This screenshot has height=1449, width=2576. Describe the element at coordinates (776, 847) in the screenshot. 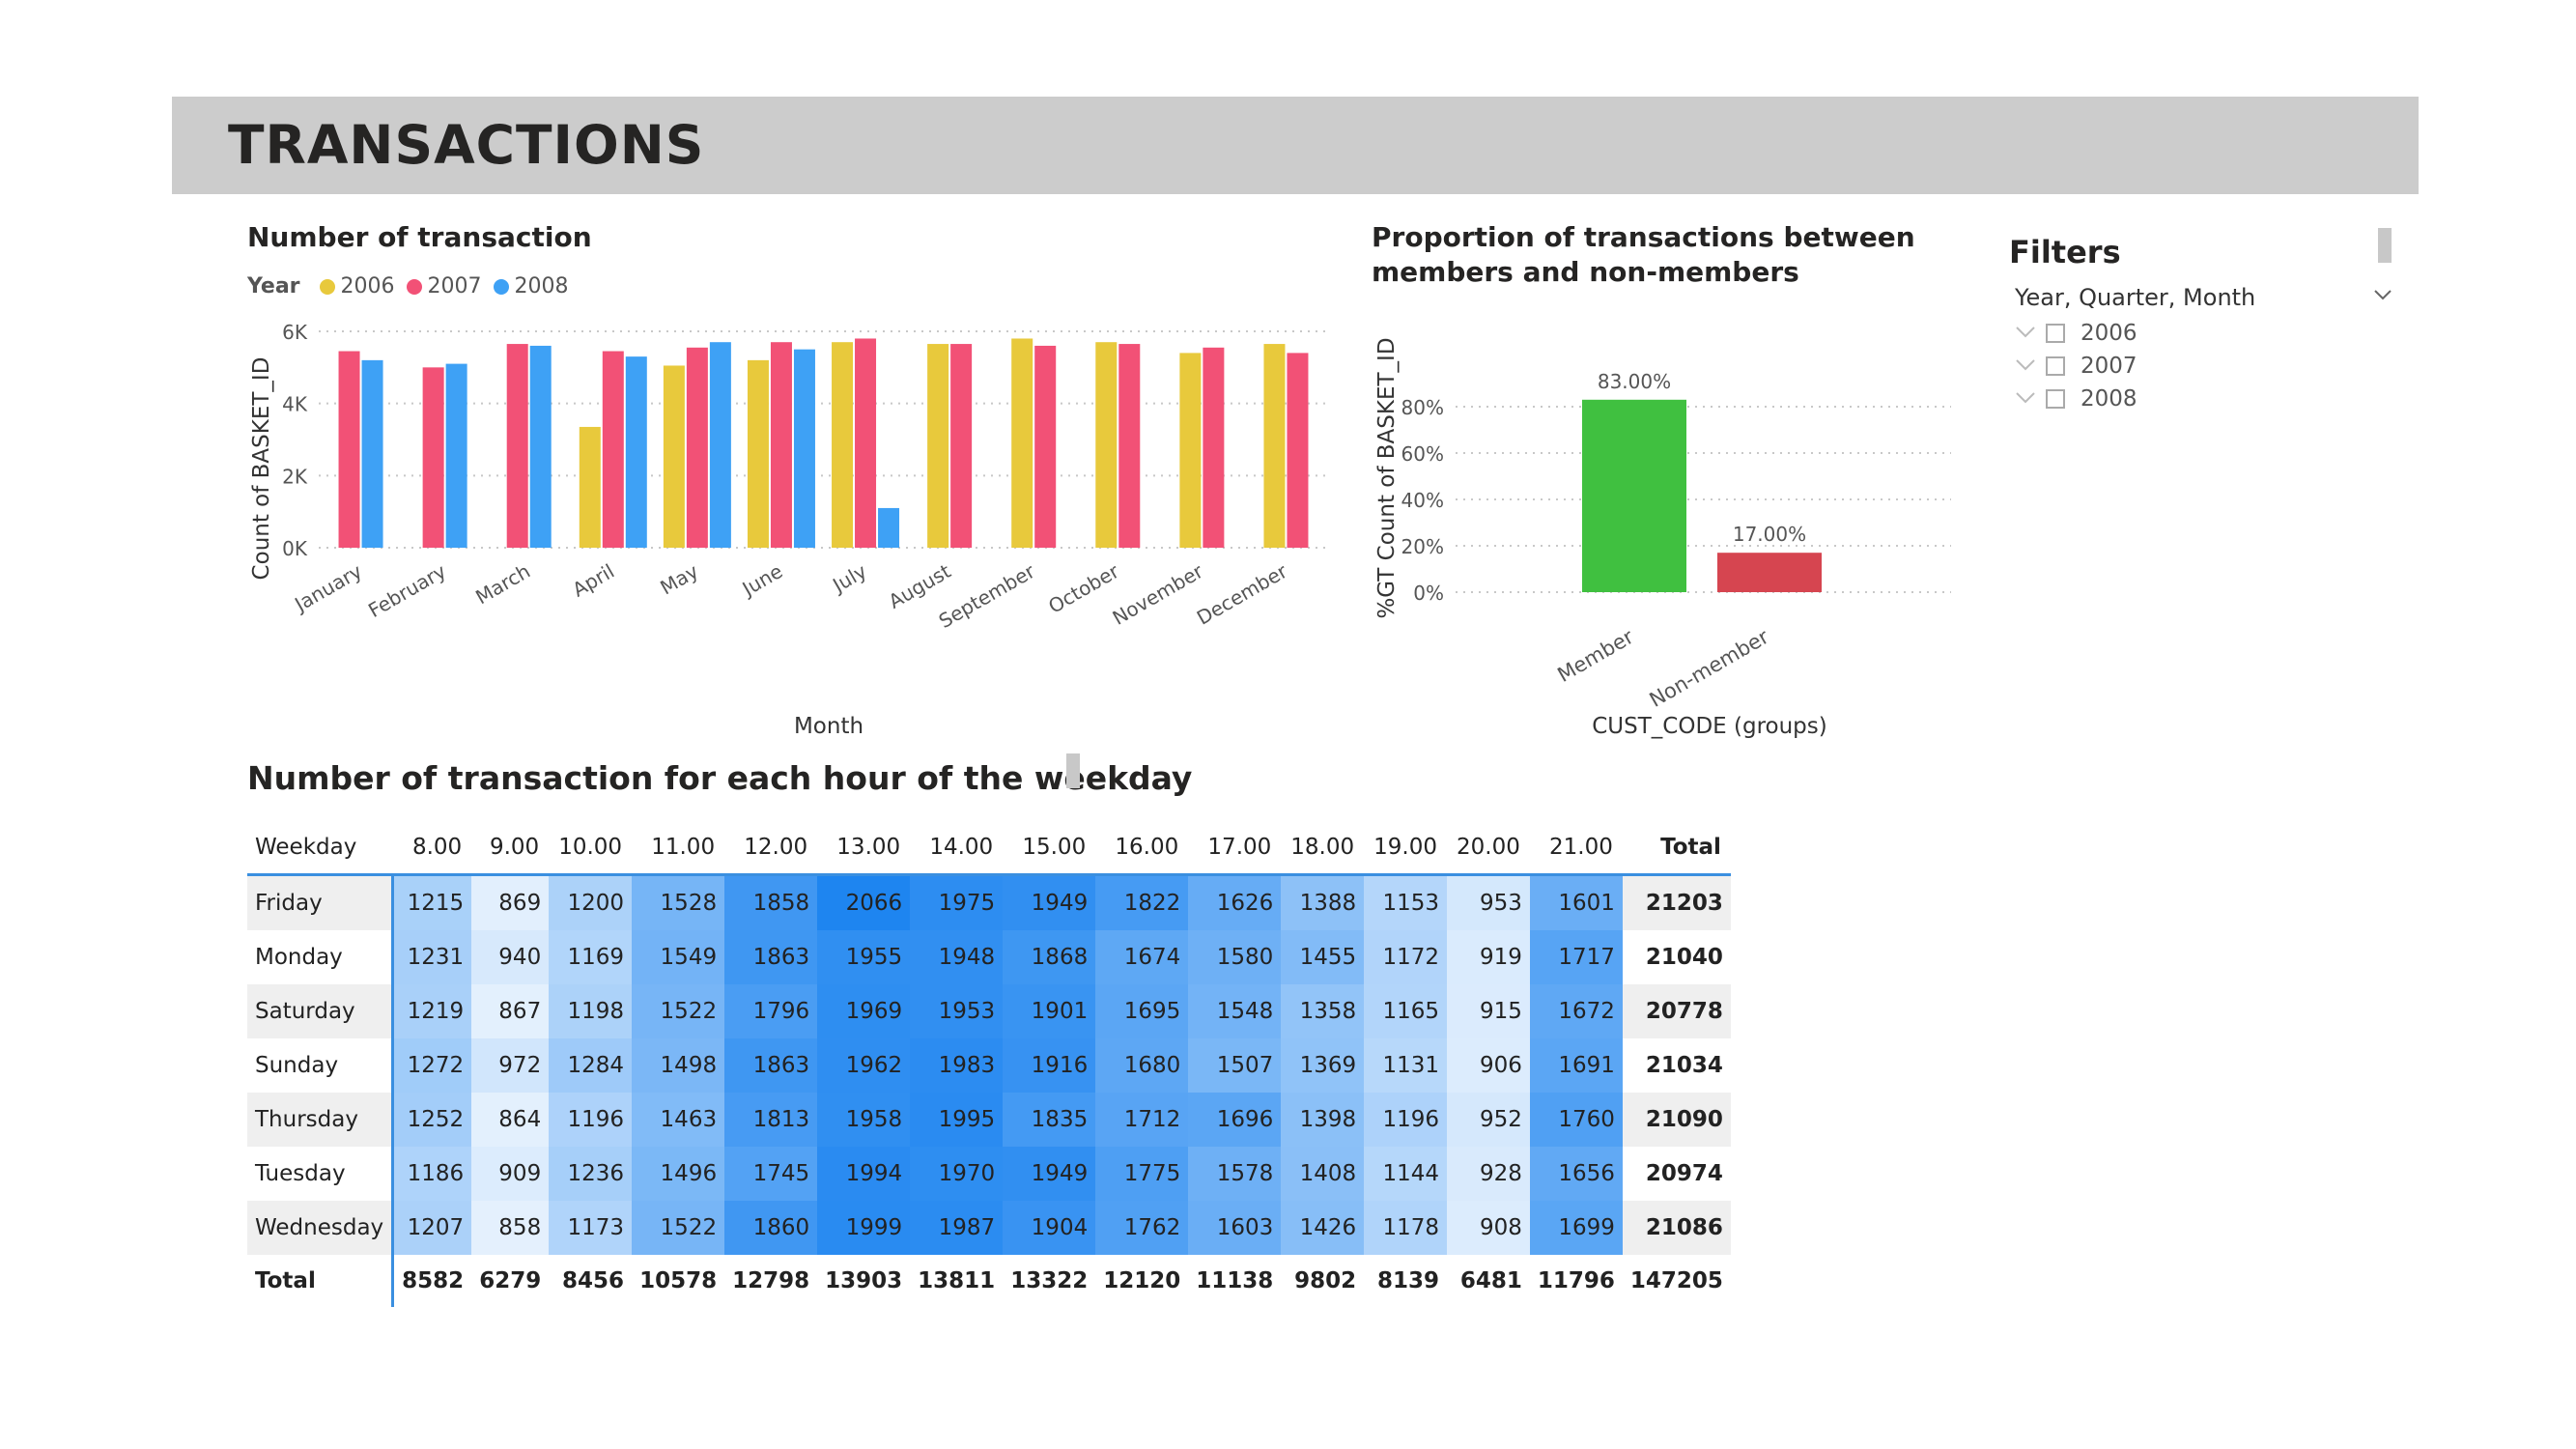

I see `column-header-hour: 12.00` at that location.